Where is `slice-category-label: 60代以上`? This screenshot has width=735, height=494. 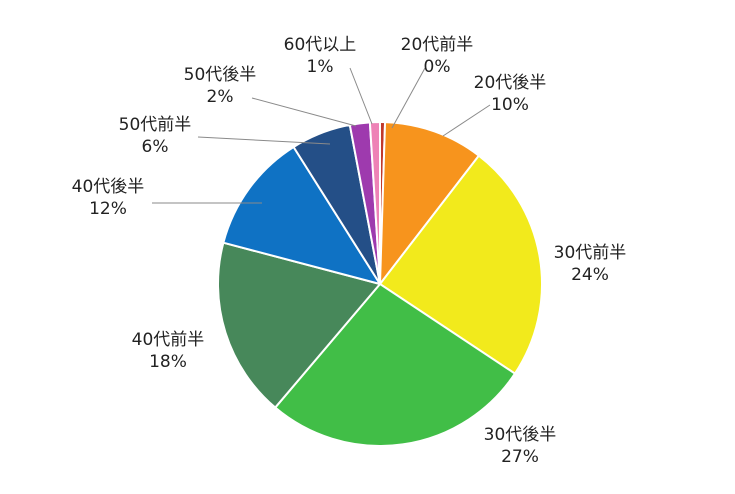
slice-category-label: 60代以上 is located at coordinates (320, 45).